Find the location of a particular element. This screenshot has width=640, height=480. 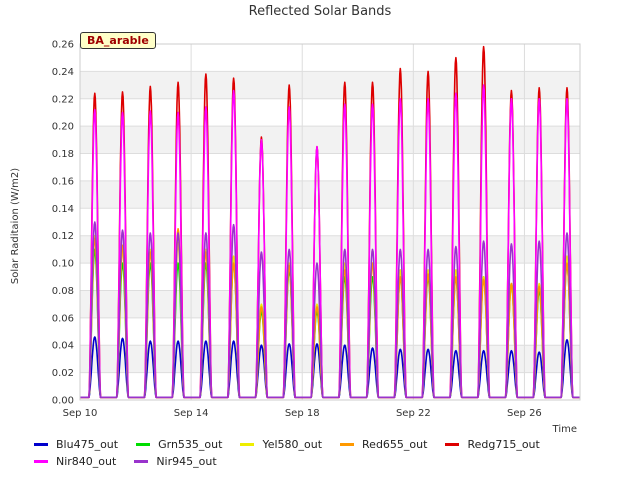

legend-item: Redg715_out is located at coordinates (492, 444).